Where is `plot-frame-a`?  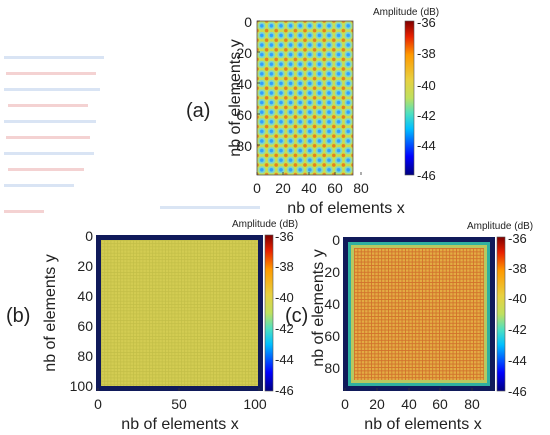 plot-frame-a is located at coordinates (305, 98).